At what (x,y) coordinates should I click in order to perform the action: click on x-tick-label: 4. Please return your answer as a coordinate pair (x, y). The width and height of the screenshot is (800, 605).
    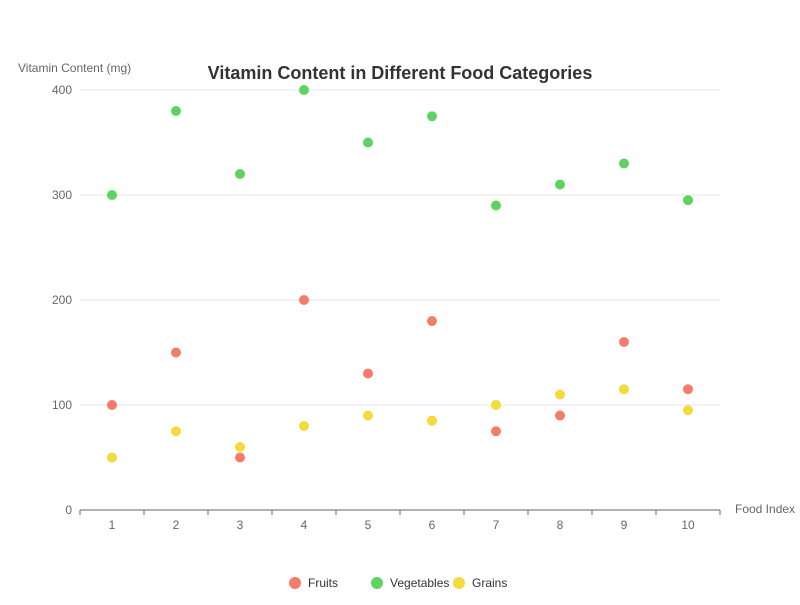
    Looking at the image, I should click on (304, 525).